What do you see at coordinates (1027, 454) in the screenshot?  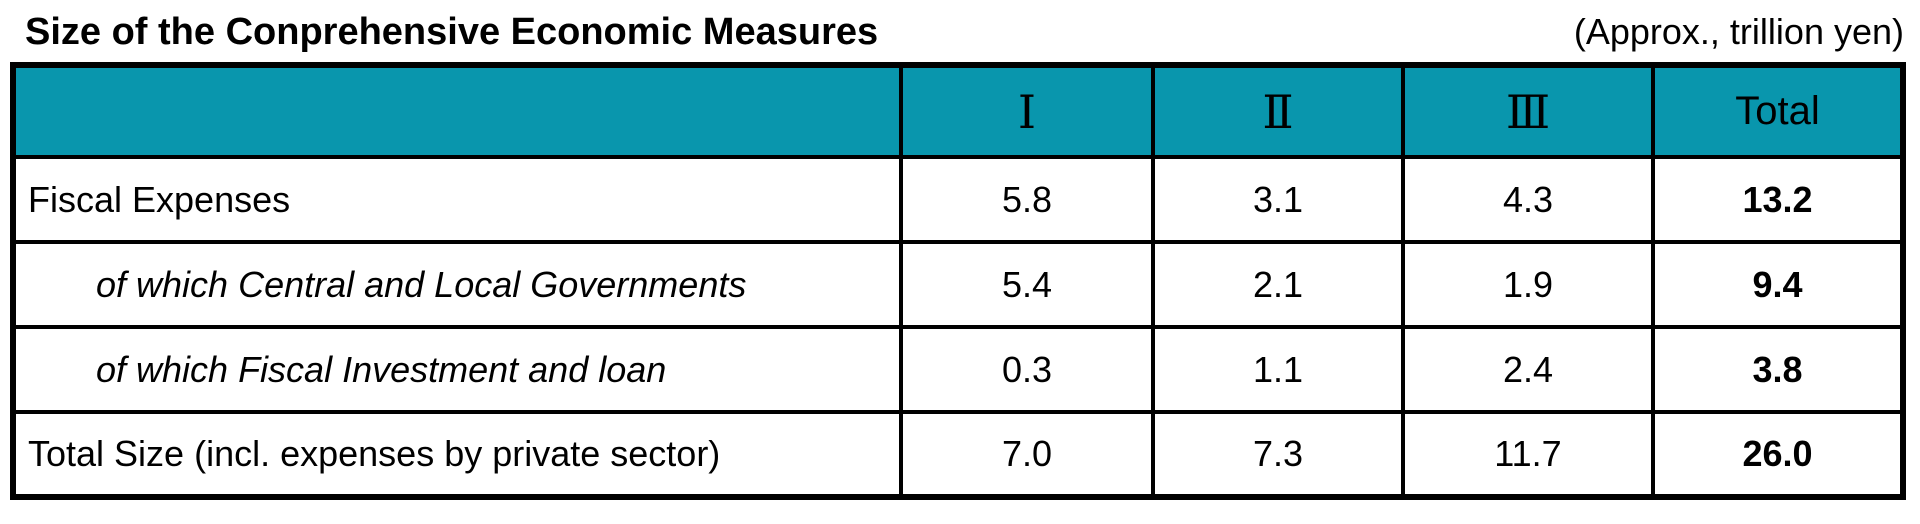 I see `table-cell: 7.0` at bounding box center [1027, 454].